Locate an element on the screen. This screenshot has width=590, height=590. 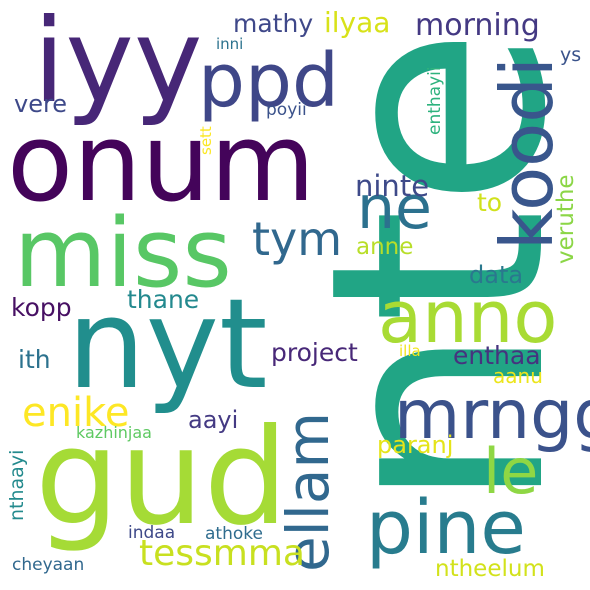
word-ntheelum: ntheelum is located at coordinates (490, 569).